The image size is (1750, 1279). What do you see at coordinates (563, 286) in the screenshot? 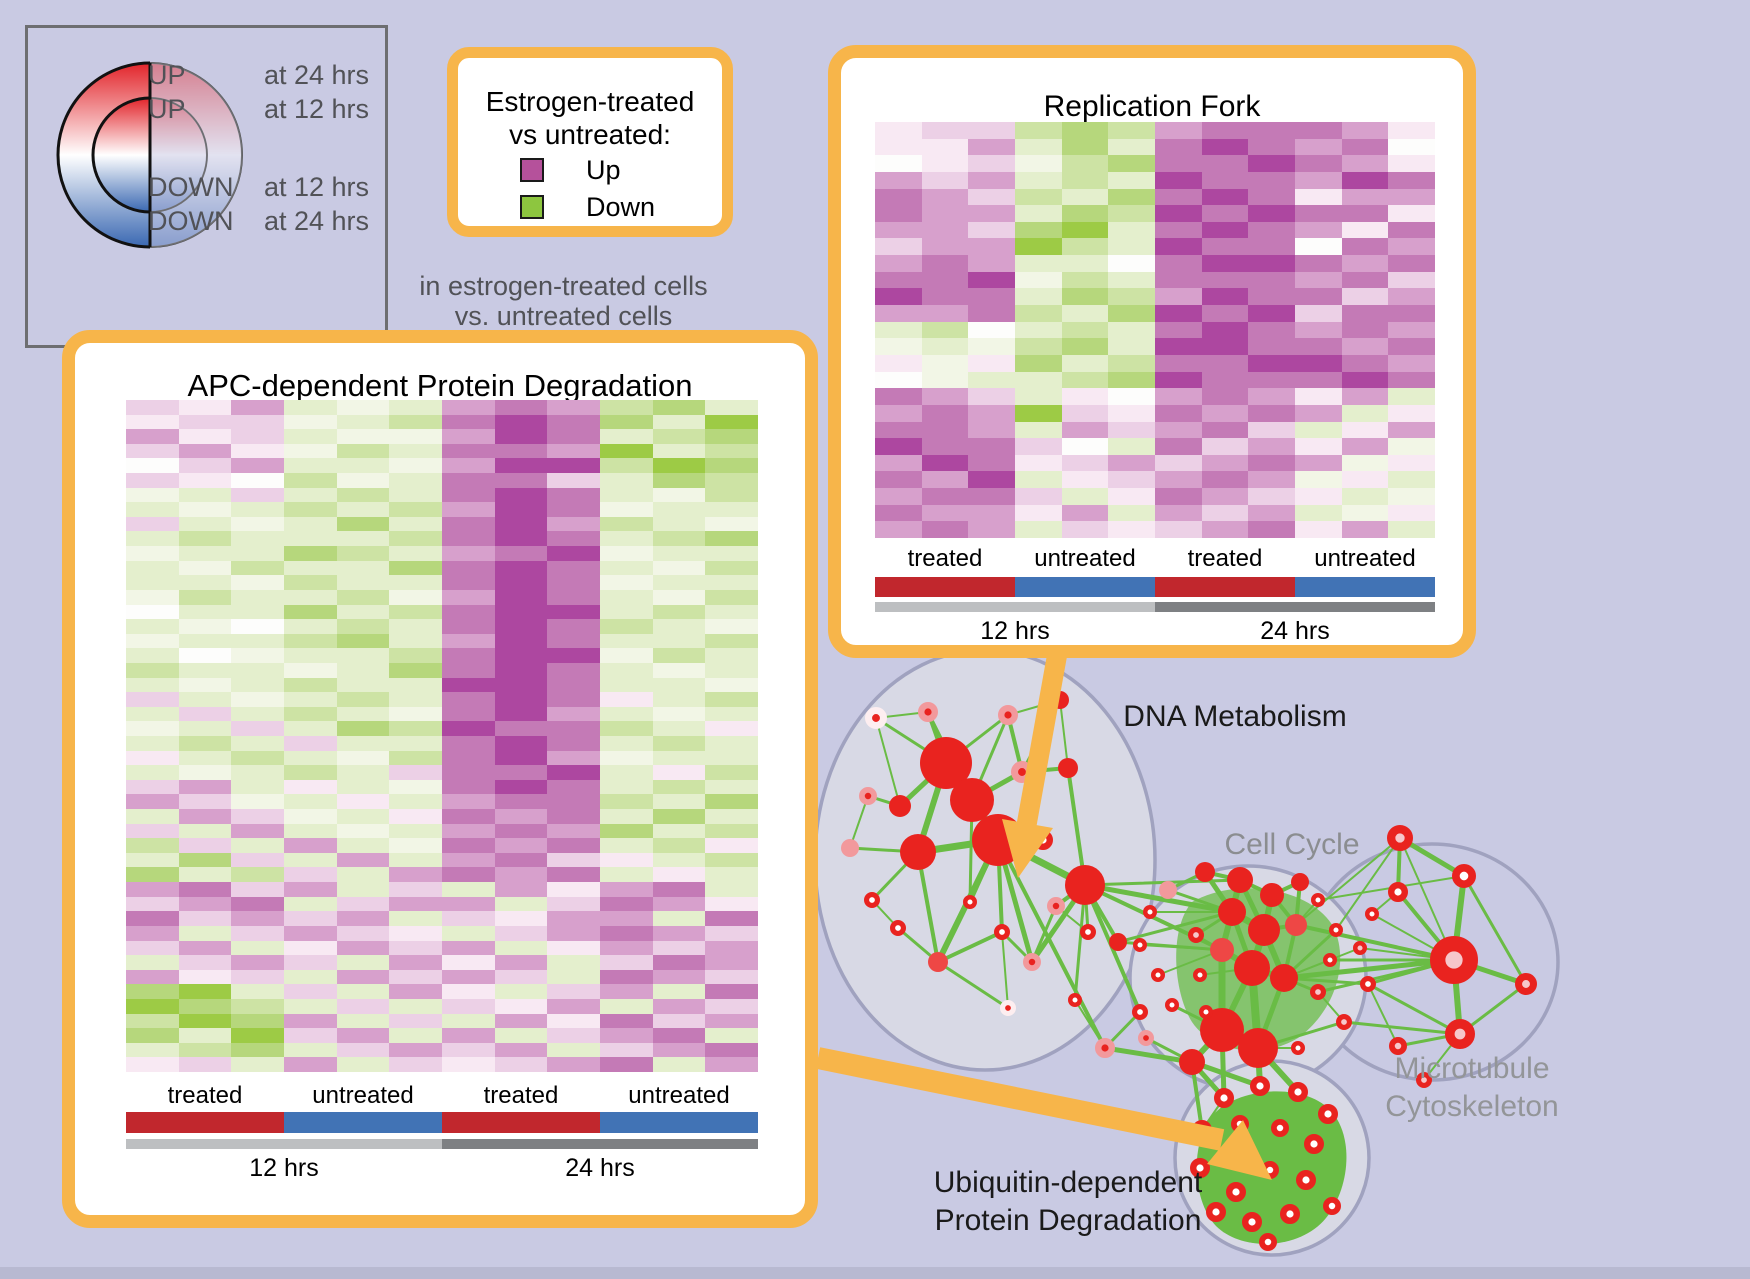
I see `caption-line-1: in estrogen-treated cells` at bounding box center [563, 286].